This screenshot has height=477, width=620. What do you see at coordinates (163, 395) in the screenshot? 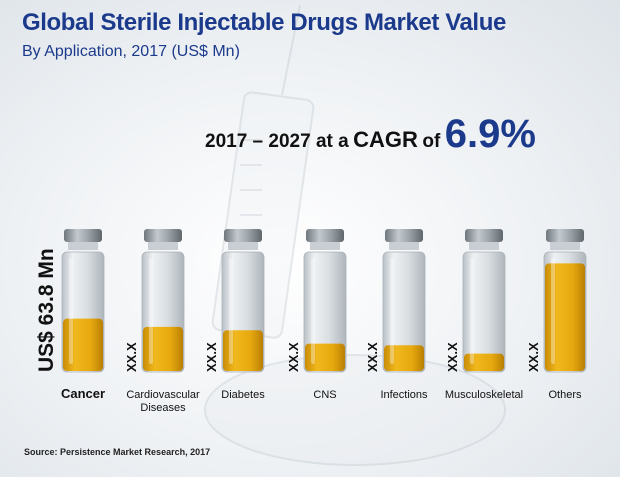
I see `category-label-1: Cardiovascular` at bounding box center [163, 395].